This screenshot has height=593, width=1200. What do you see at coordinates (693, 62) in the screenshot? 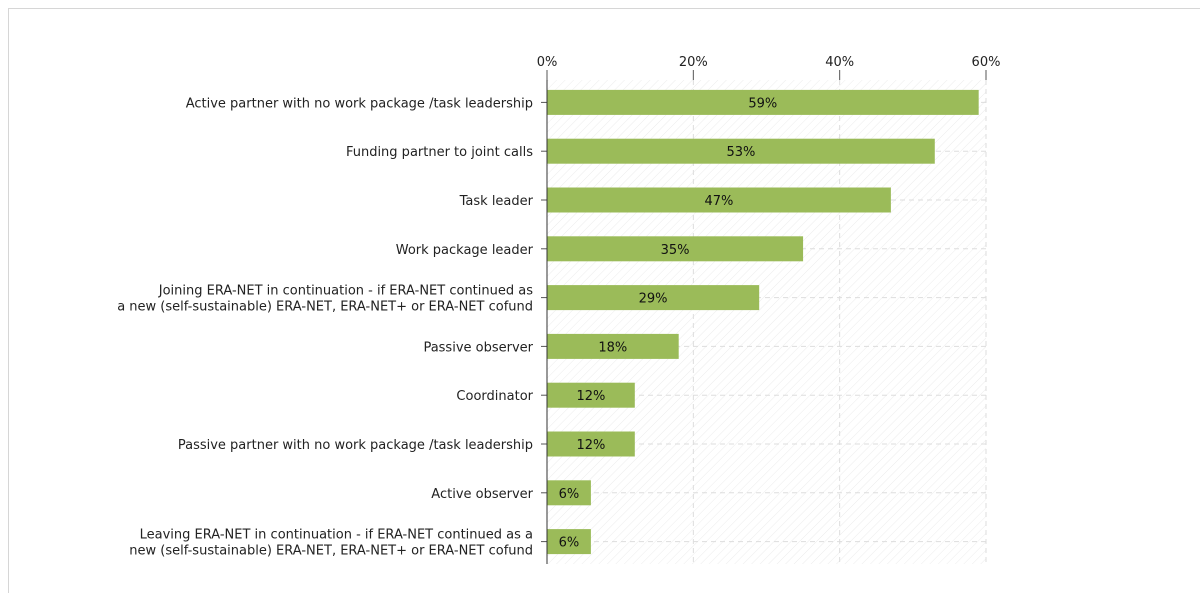
I see `tick-label: 20%` at bounding box center [693, 62].